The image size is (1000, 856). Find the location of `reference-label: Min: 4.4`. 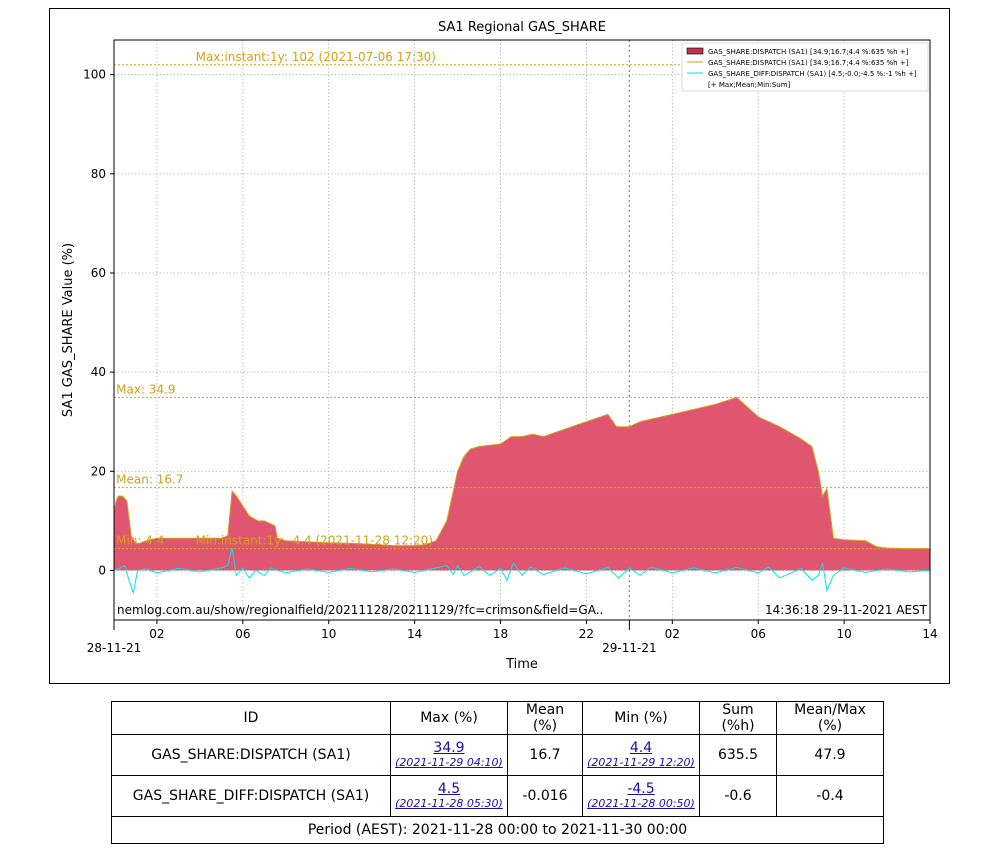

reference-label: Min: 4.4 is located at coordinates (140, 541).